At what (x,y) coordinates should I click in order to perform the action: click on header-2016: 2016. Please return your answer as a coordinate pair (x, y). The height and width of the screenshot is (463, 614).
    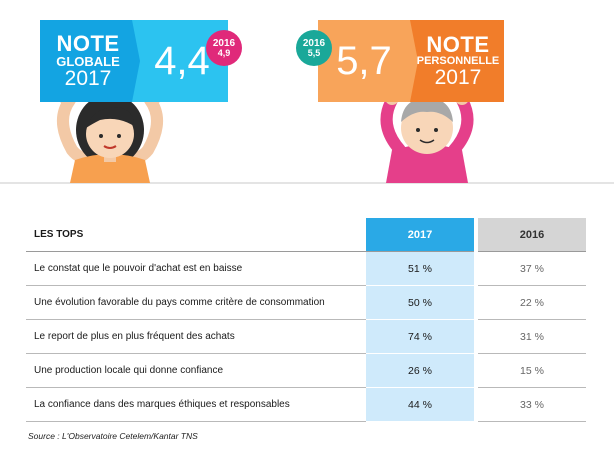
    Looking at the image, I should click on (532, 235).